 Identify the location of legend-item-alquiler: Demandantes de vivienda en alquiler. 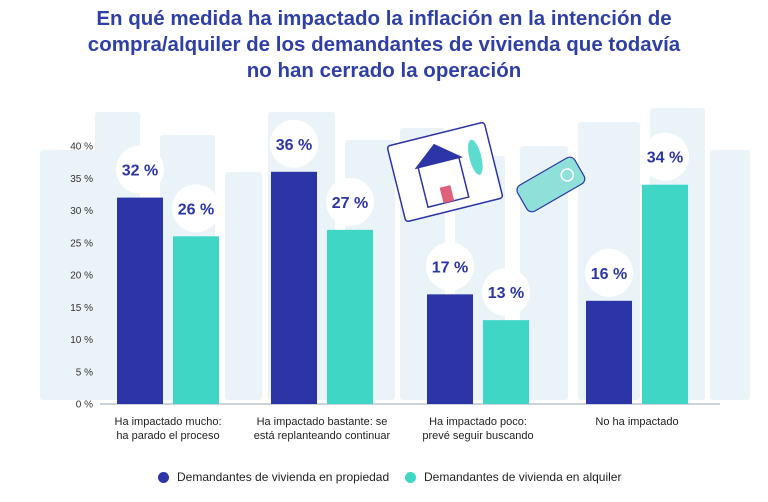
(513, 477).